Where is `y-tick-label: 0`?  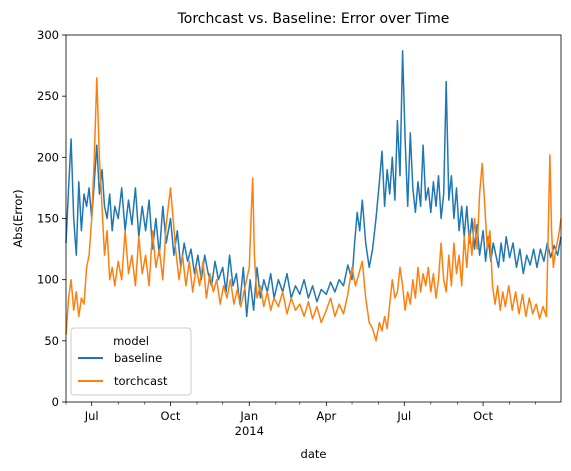 y-tick-label: 0 is located at coordinates (55, 402).